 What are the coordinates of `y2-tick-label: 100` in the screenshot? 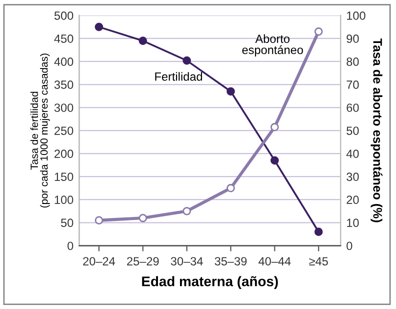 It's located at (356, 15).